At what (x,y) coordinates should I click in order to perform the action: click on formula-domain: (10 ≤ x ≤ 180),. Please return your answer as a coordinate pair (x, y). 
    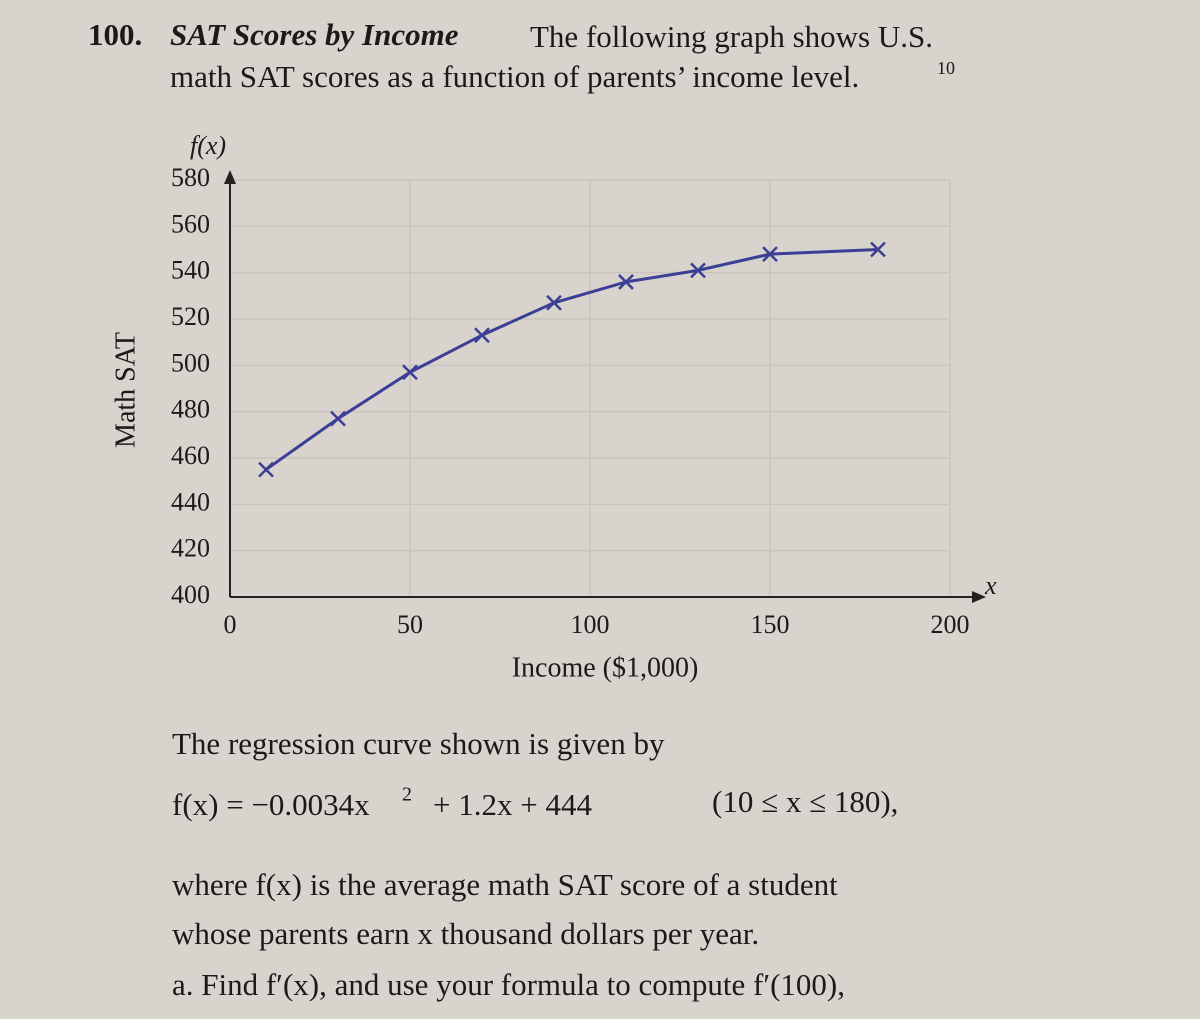
    Looking at the image, I should click on (805, 801).